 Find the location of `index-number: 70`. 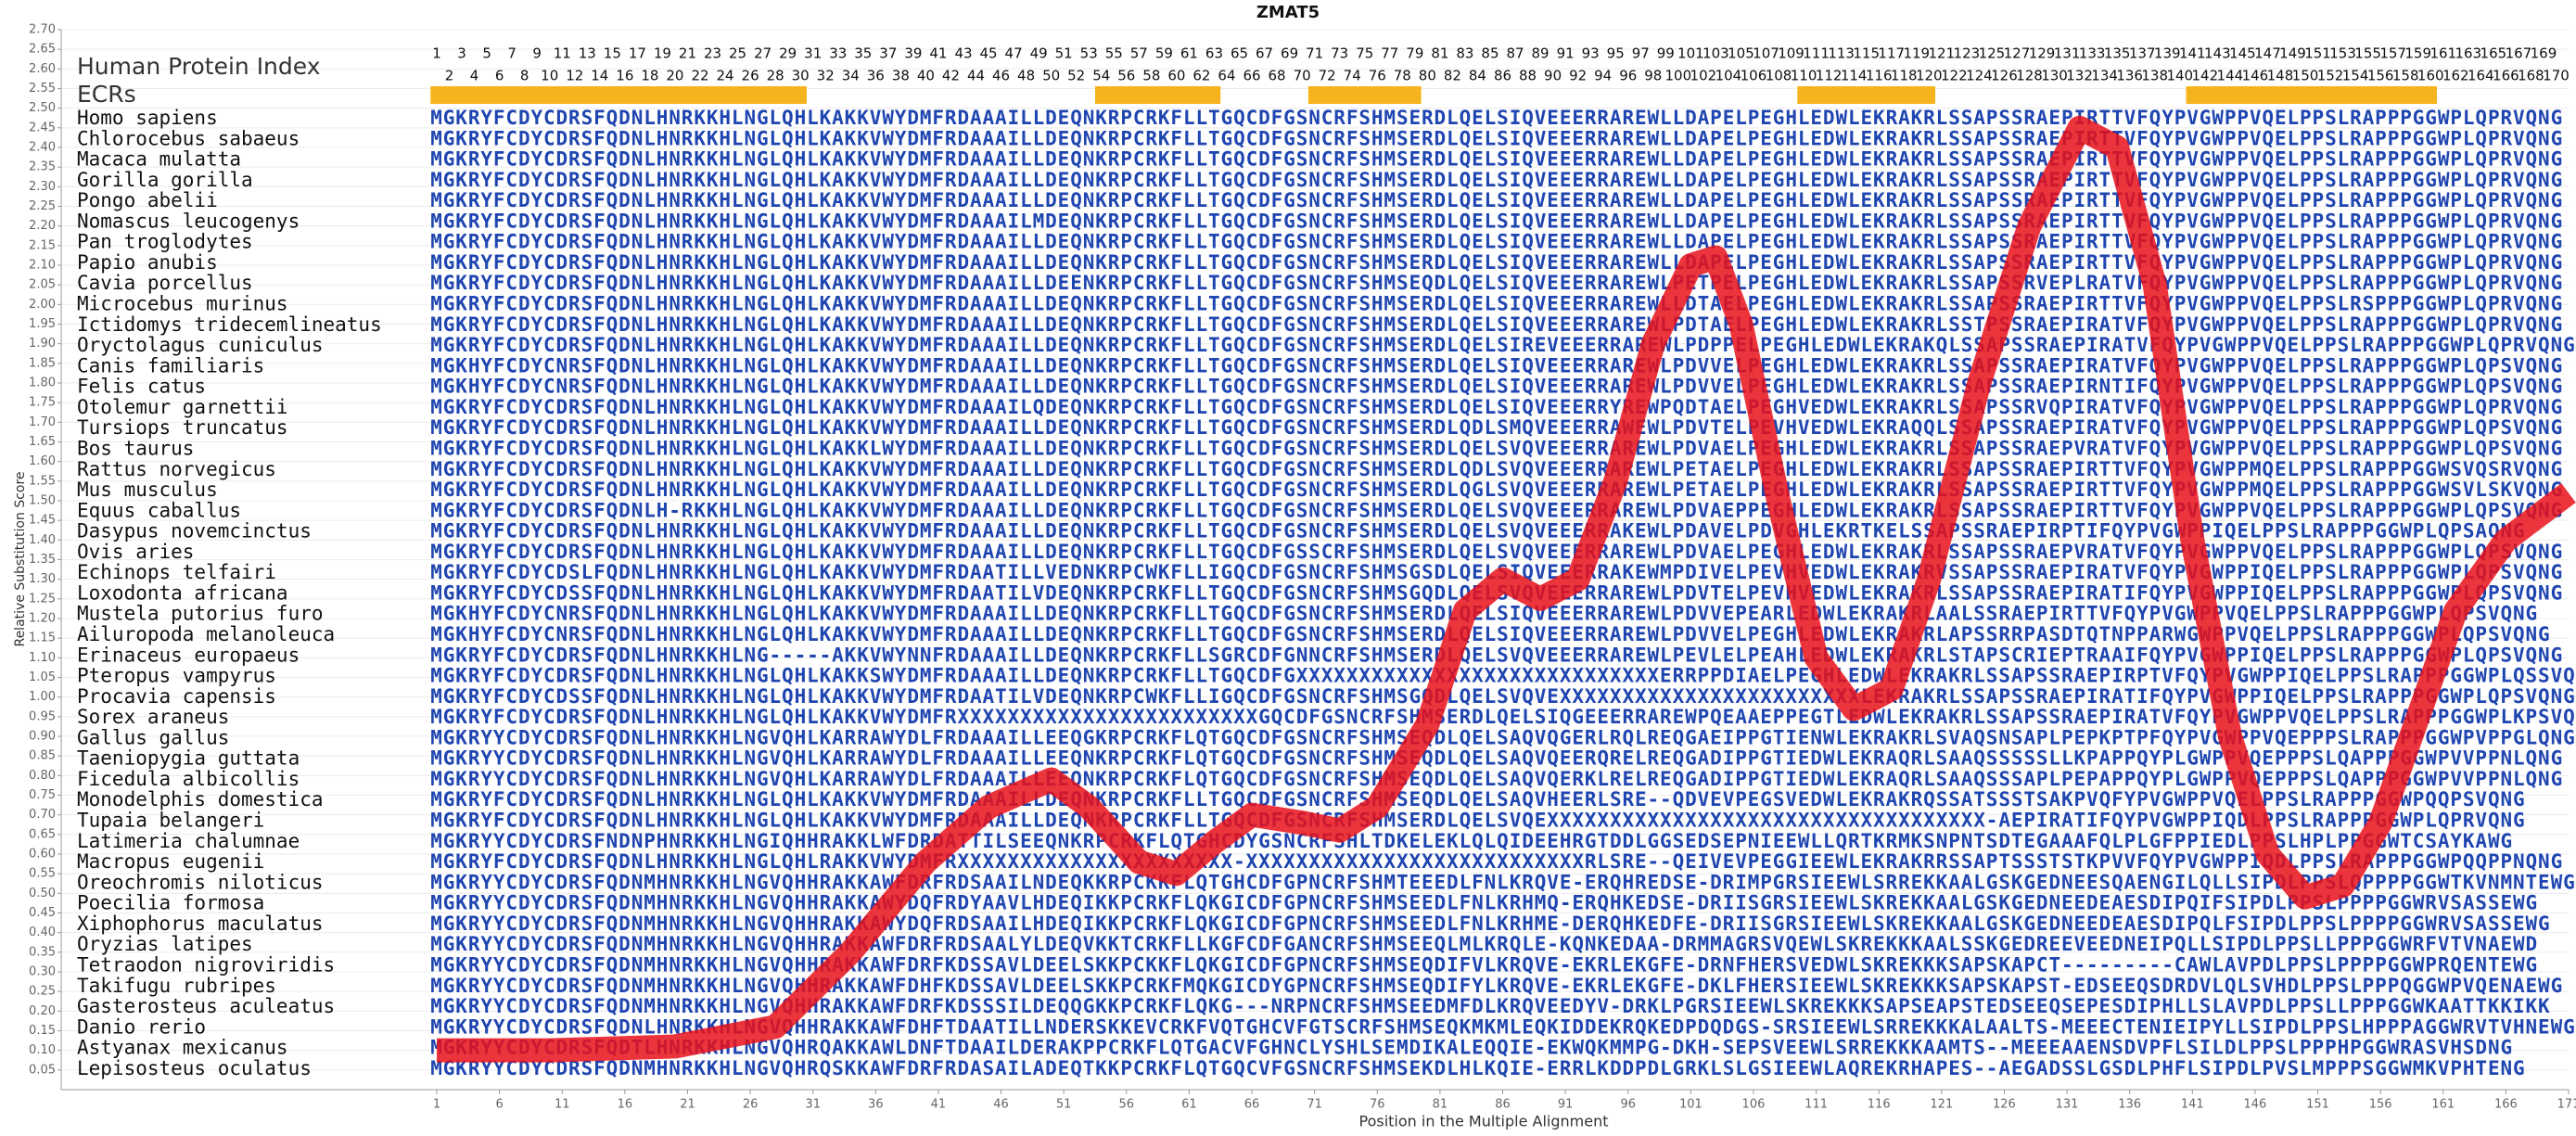

index-number: 70 is located at coordinates (1303, 76).